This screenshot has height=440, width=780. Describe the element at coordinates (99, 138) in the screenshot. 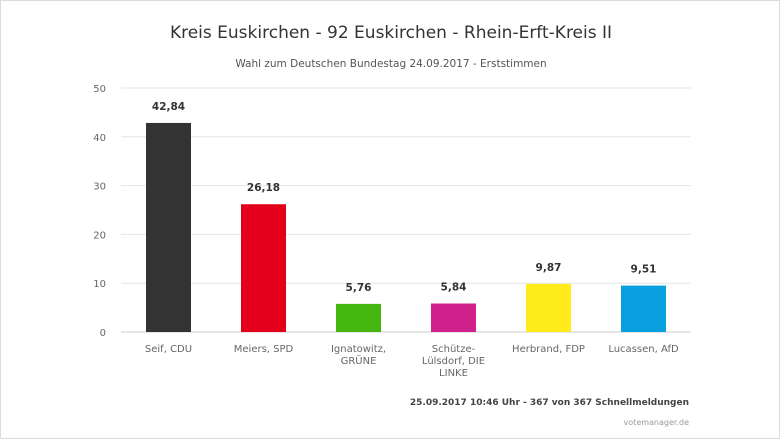

I see `y-tick-label: 40` at that location.